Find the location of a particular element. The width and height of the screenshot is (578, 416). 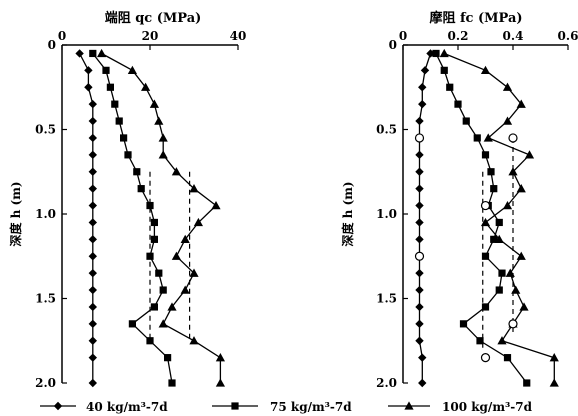

left-chart-title: 端阻 qc (MPa) is located at coordinates (153, 18).